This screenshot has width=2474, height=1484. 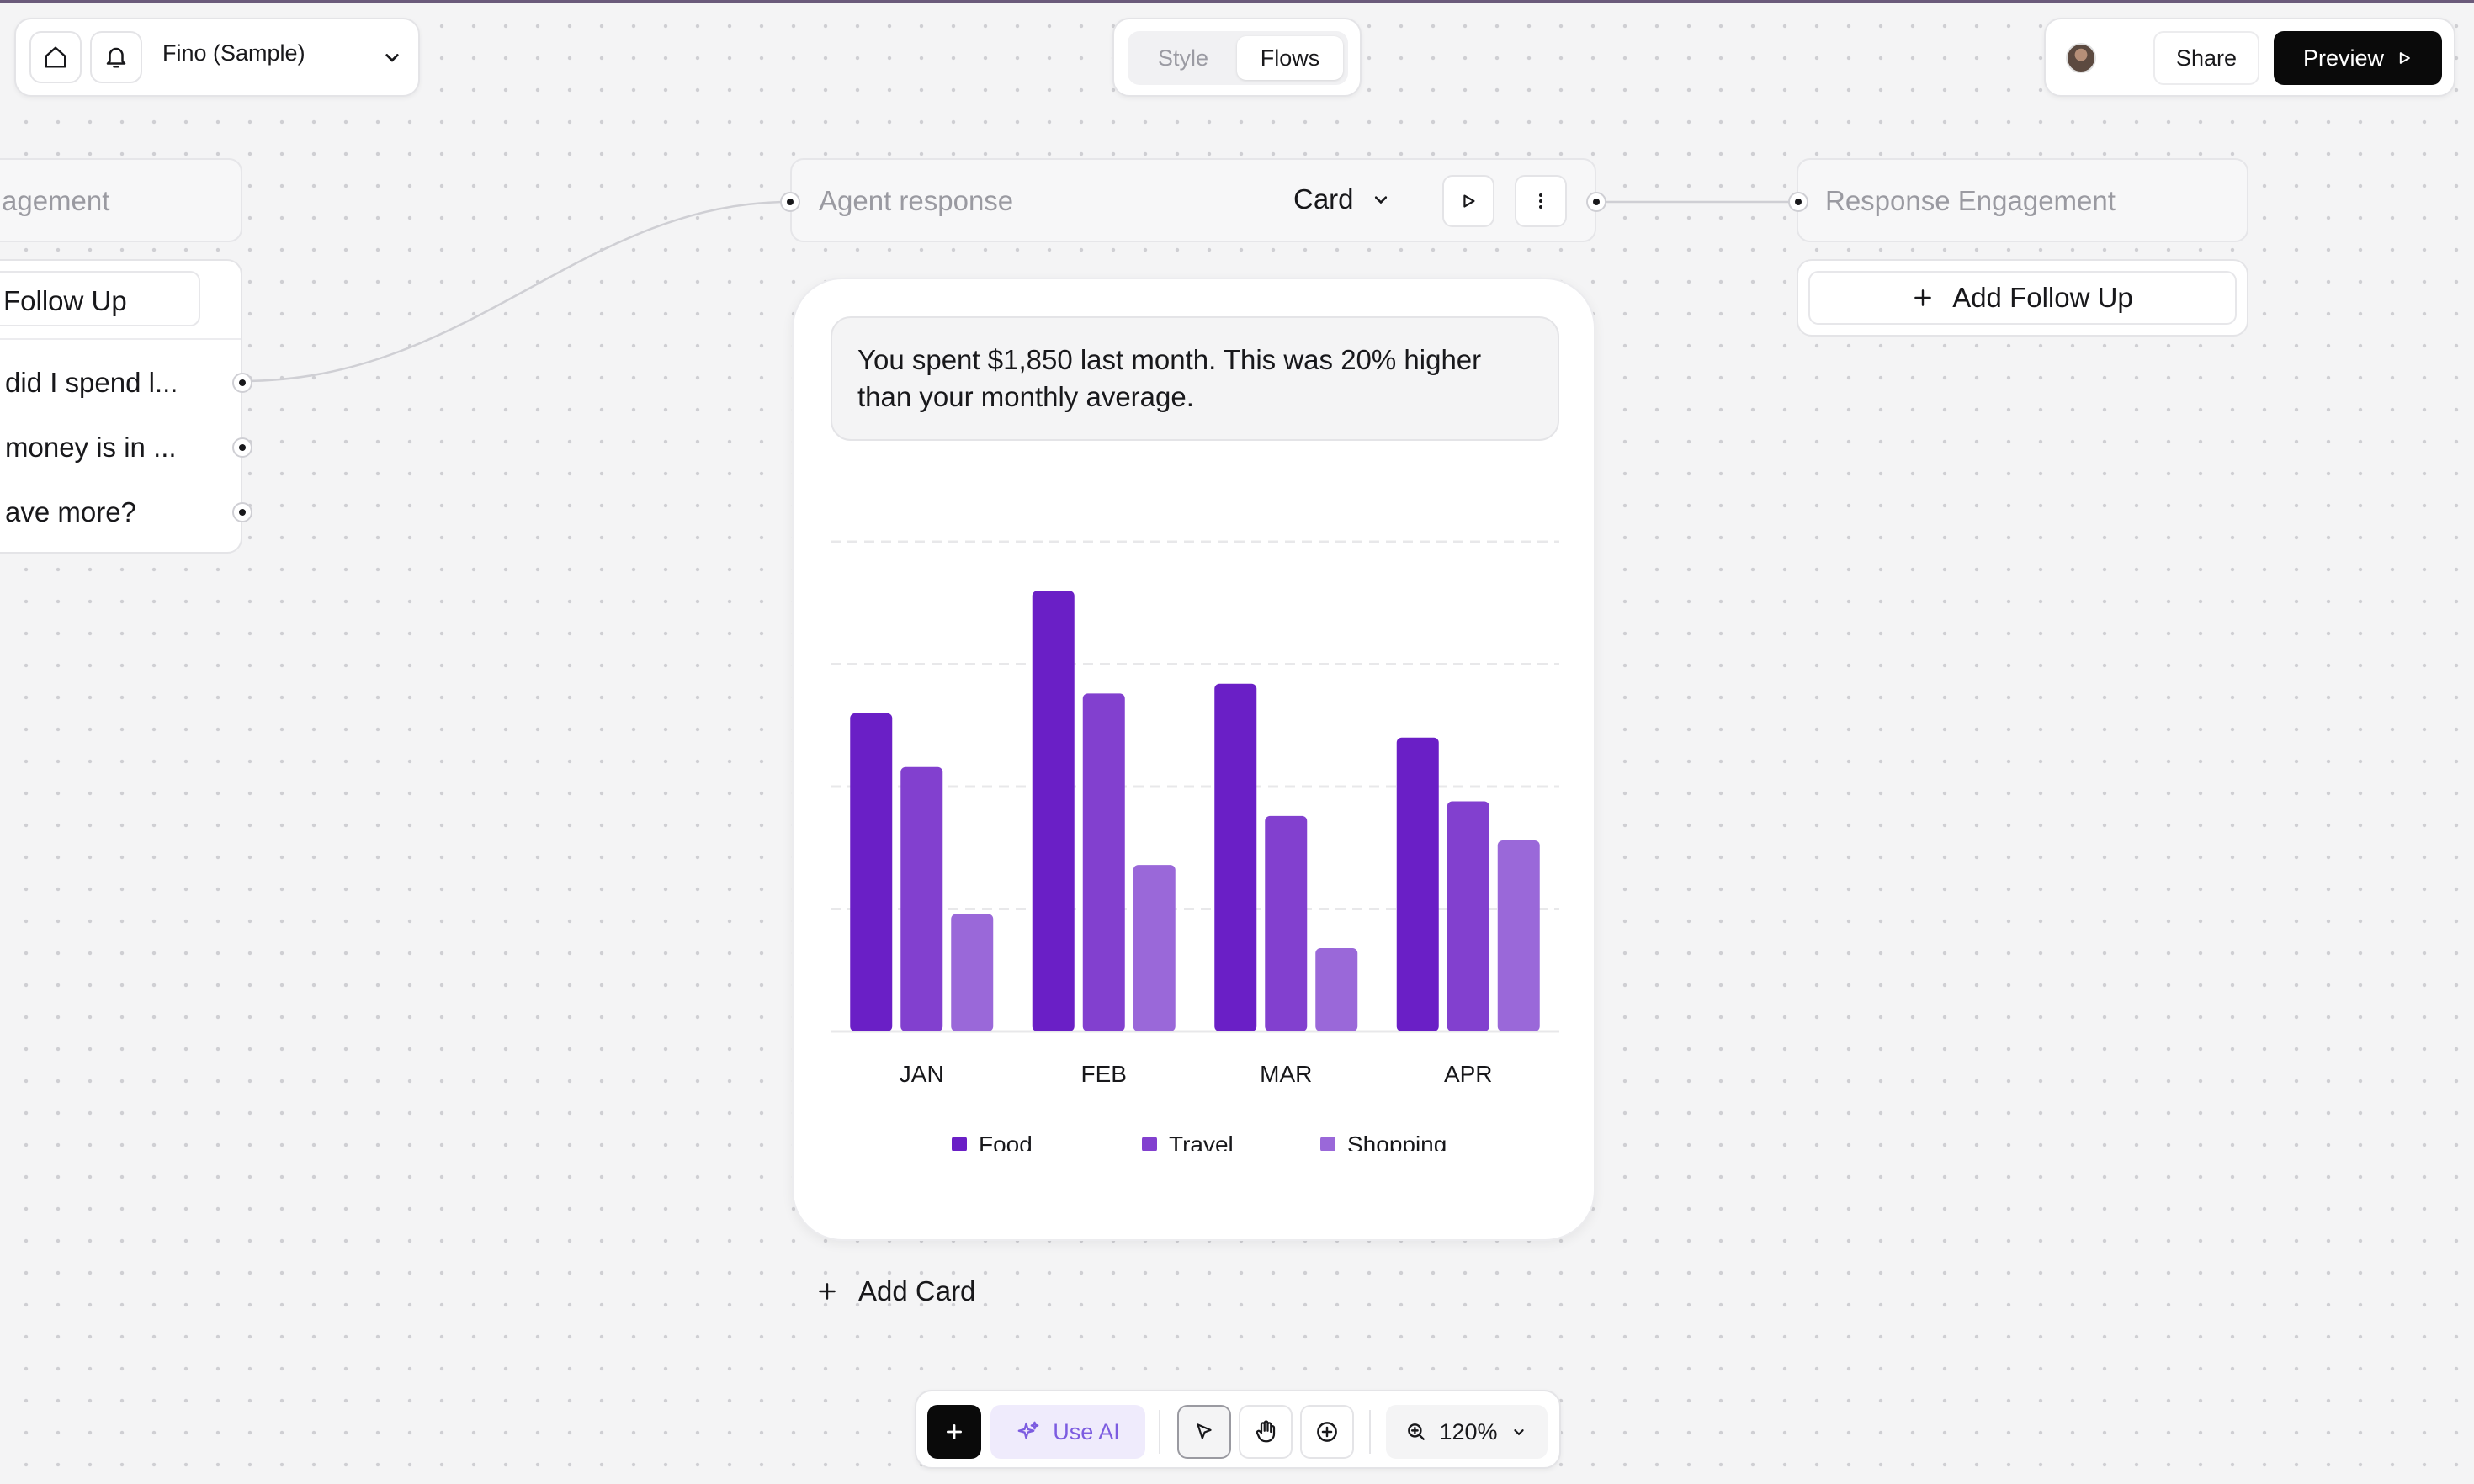 What do you see at coordinates (921, 898) in the screenshot?
I see `bar-travel-jan` at bounding box center [921, 898].